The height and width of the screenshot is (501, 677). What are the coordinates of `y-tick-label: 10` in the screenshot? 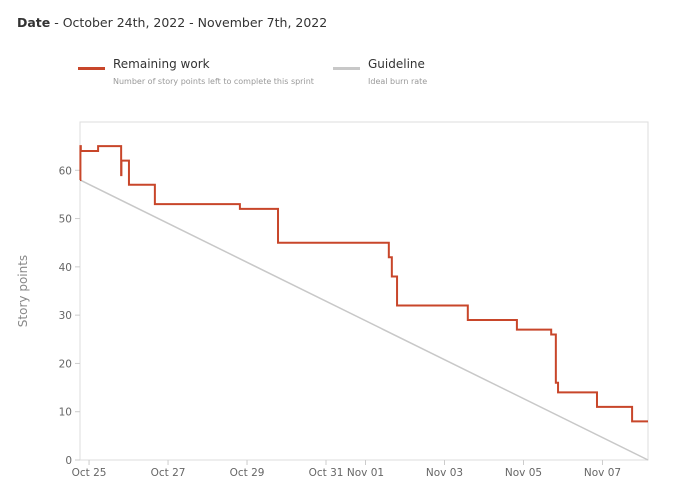 It's located at (65, 413).